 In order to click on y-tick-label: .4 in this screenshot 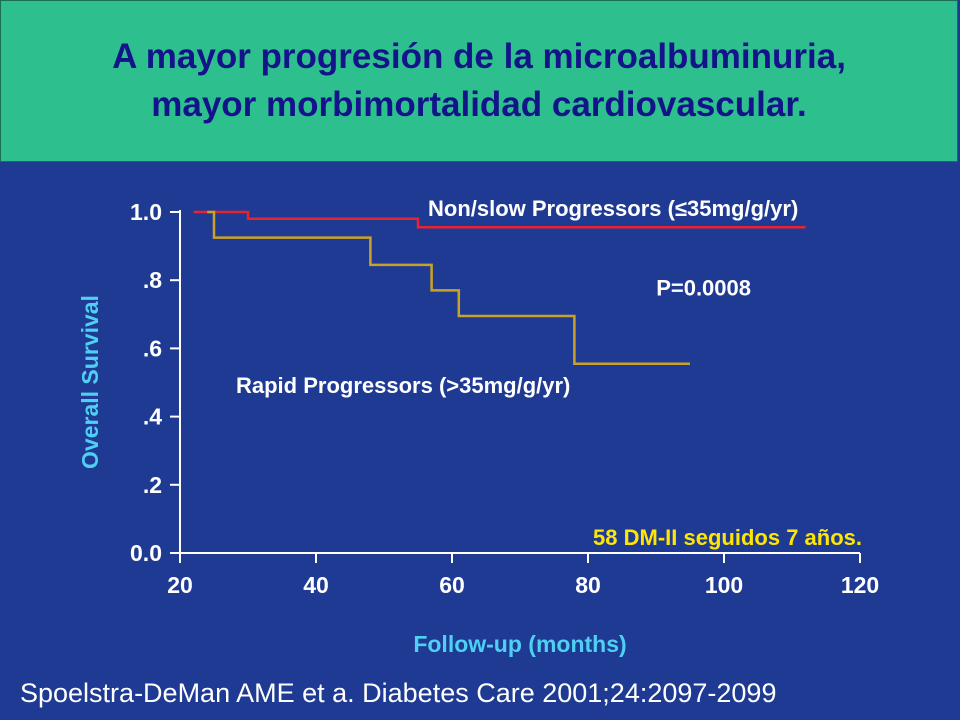, I will do `click(152, 417)`.